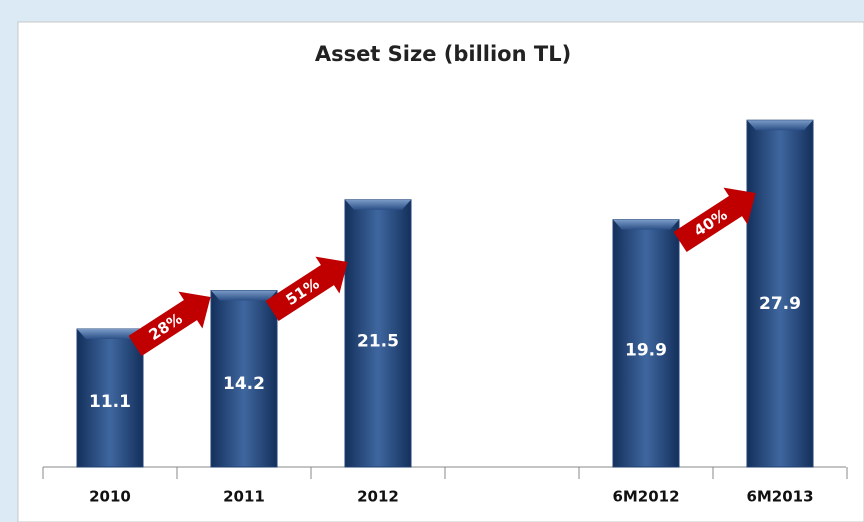 Image resolution: width=864 pixels, height=522 pixels. I want to click on value-label: 19.9, so click(646, 351).